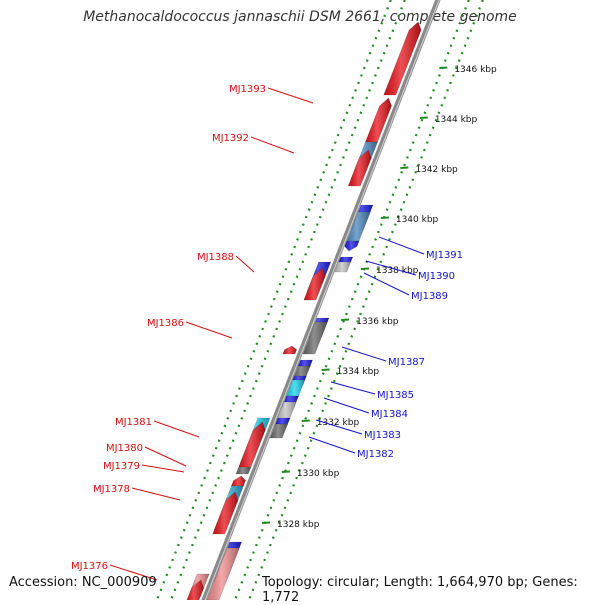 This screenshot has height=605, width=600. Describe the element at coordinates (133, 422) in the screenshot. I see `gene-label-mj1381: MJ1381` at that location.